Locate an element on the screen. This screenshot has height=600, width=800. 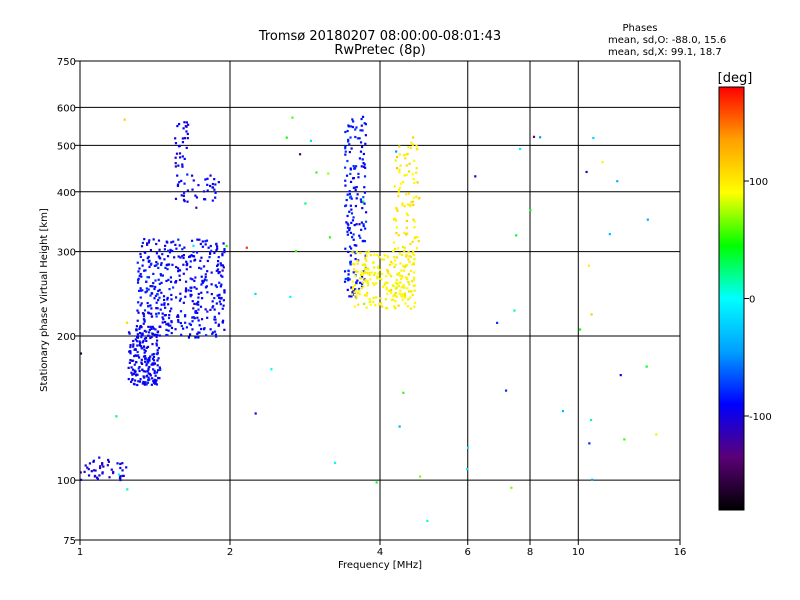
x-tick-label: 2 is located at coordinates (230, 552).